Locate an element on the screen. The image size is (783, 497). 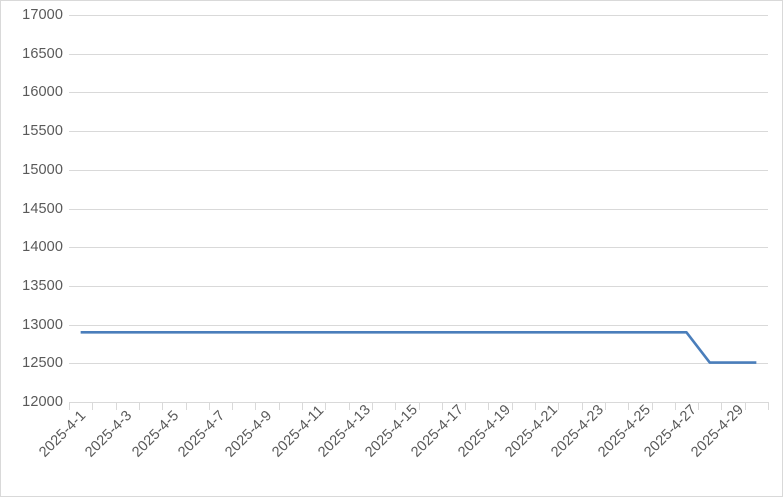
x-axis-label: 2025-4-7 is located at coordinates (202, 434).